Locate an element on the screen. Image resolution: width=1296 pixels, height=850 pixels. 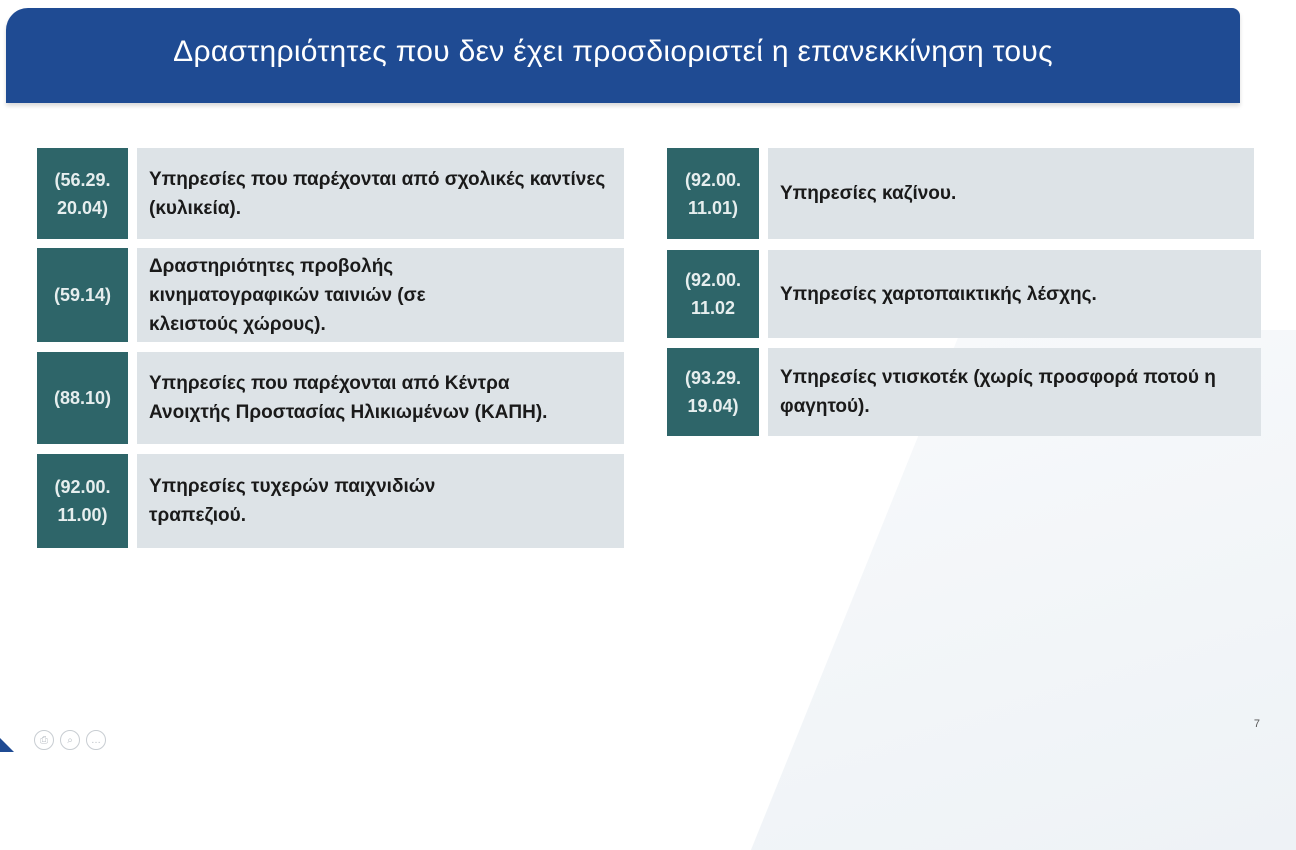
activity-code: (88.10) is located at coordinates (82, 398).